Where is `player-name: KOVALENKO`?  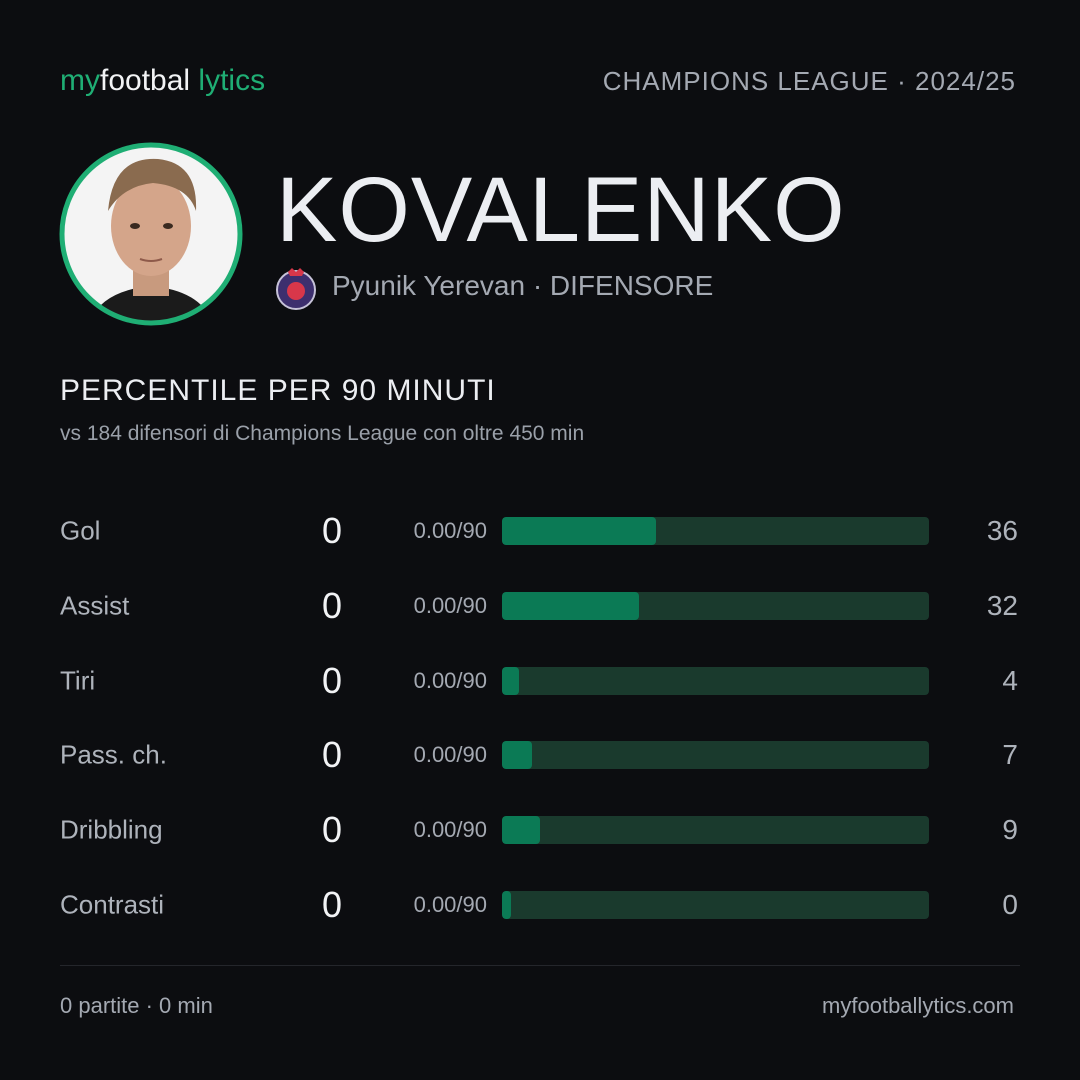
player-name: KOVALENKO is located at coordinates (561, 210).